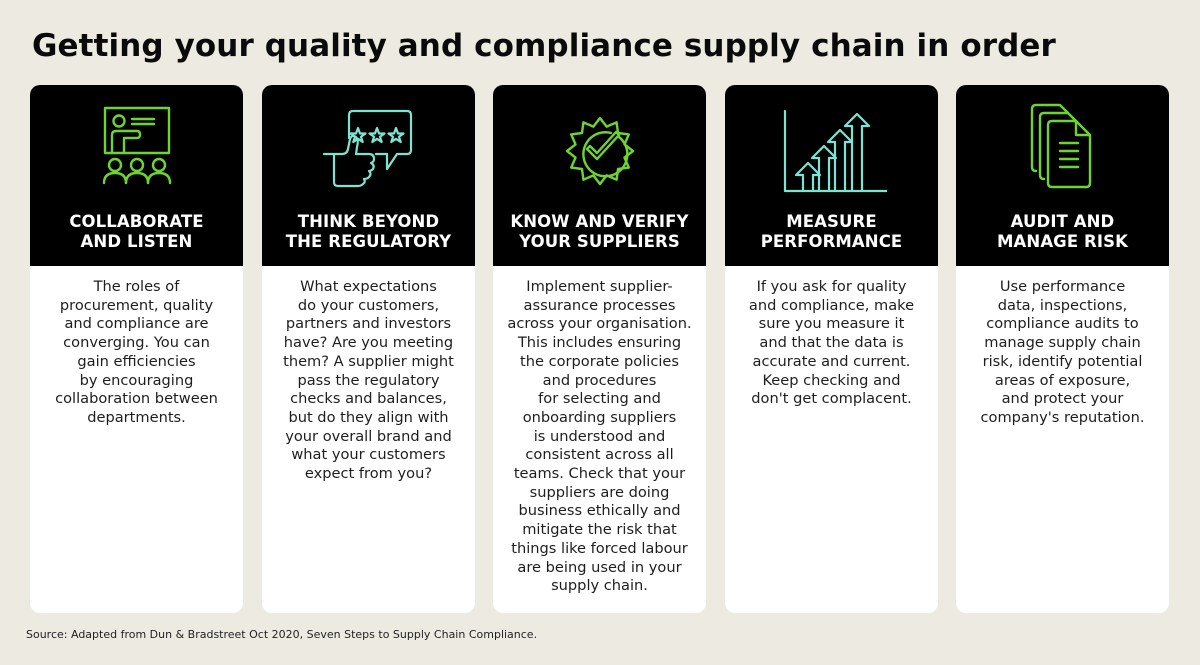 The height and width of the screenshot is (665, 1200). What do you see at coordinates (136, 380) in the screenshot?
I see `body-line: by encouraging` at bounding box center [136, 380].